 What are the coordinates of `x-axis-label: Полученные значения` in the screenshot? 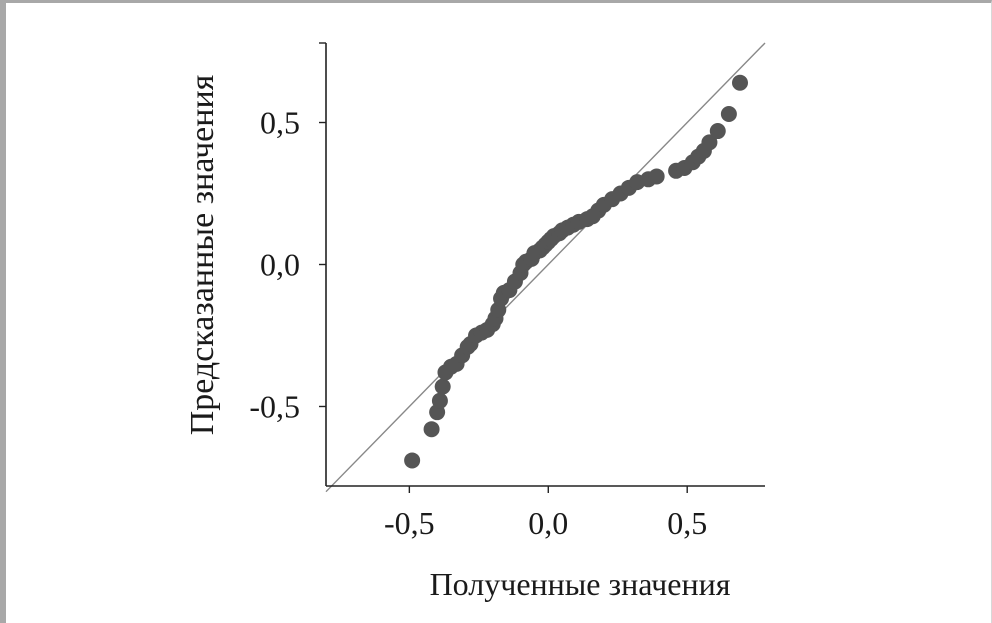 It's located at (580, 584).